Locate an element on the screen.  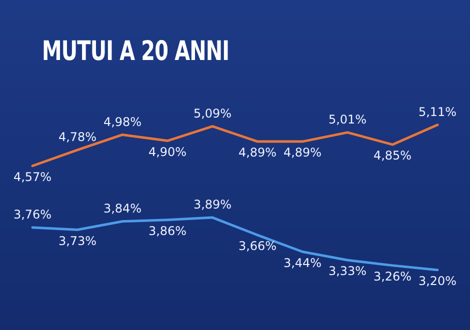
data-label: 3,66% is located at coordinates (257, 246).